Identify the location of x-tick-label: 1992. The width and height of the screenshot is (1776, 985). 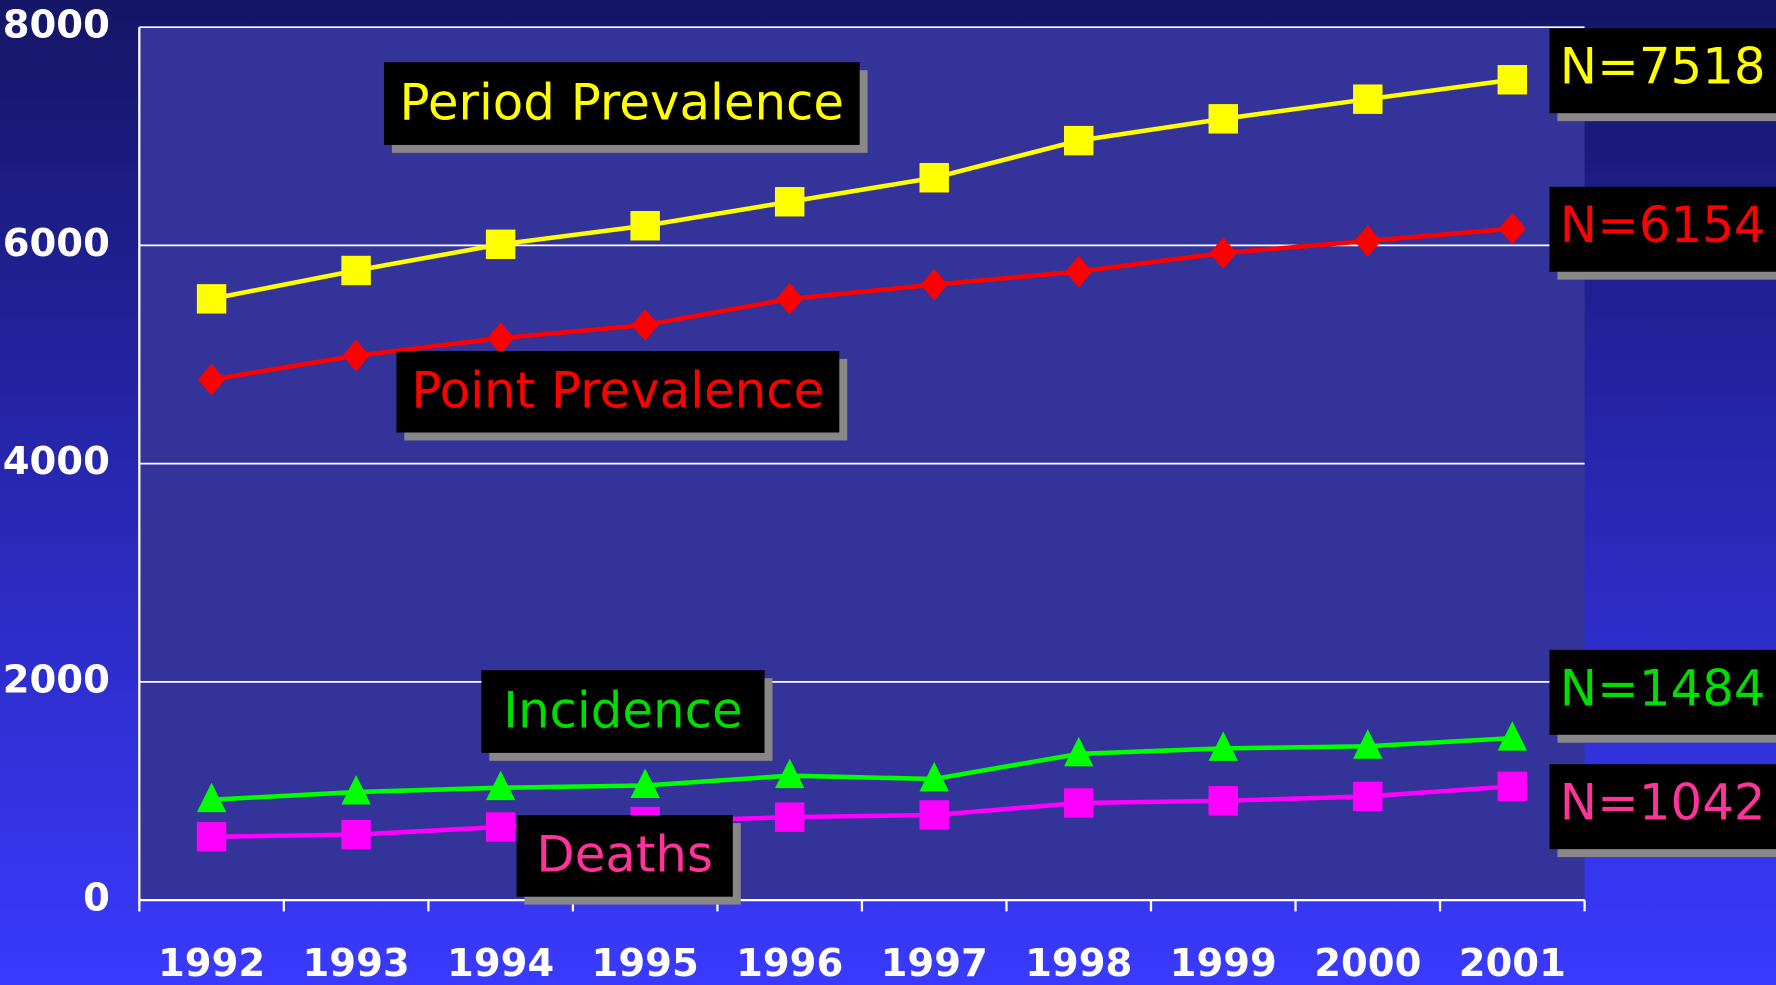
(211, 963).